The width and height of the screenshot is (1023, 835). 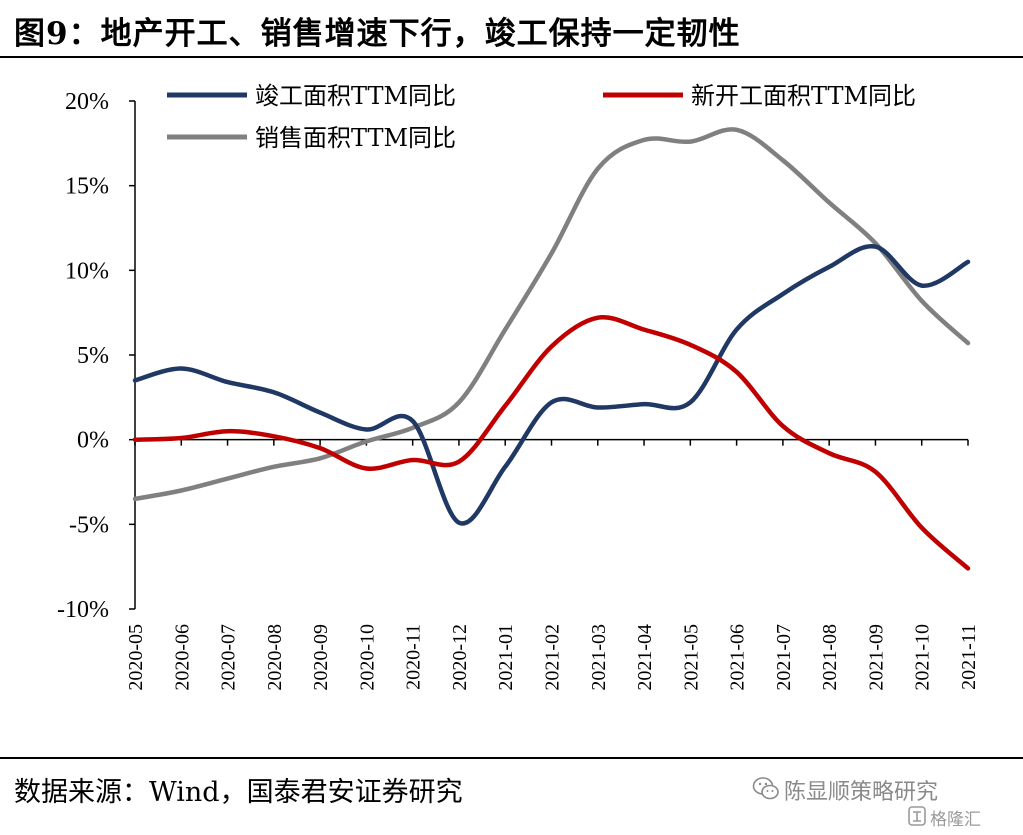 I want to click on x-tick-label: 2020-05, so click(x=136, y=657).